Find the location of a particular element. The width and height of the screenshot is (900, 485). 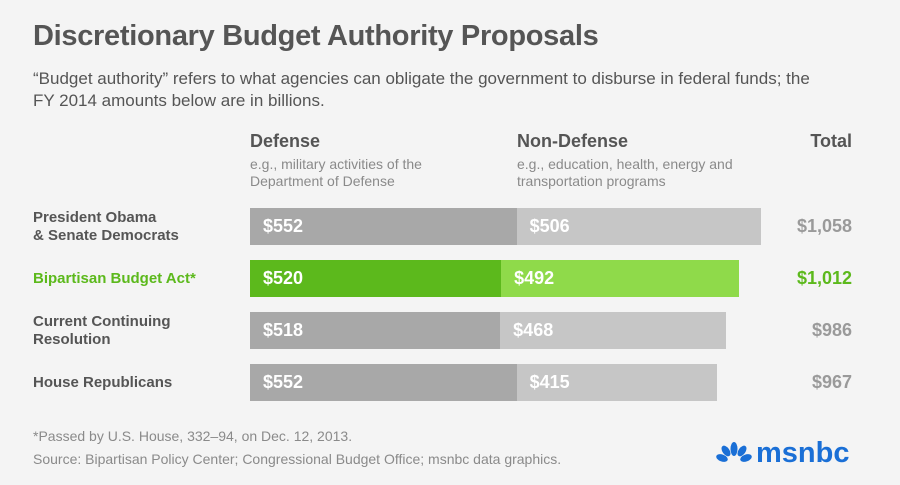

row-label: House Republicans is located at coordinates (102, 383).